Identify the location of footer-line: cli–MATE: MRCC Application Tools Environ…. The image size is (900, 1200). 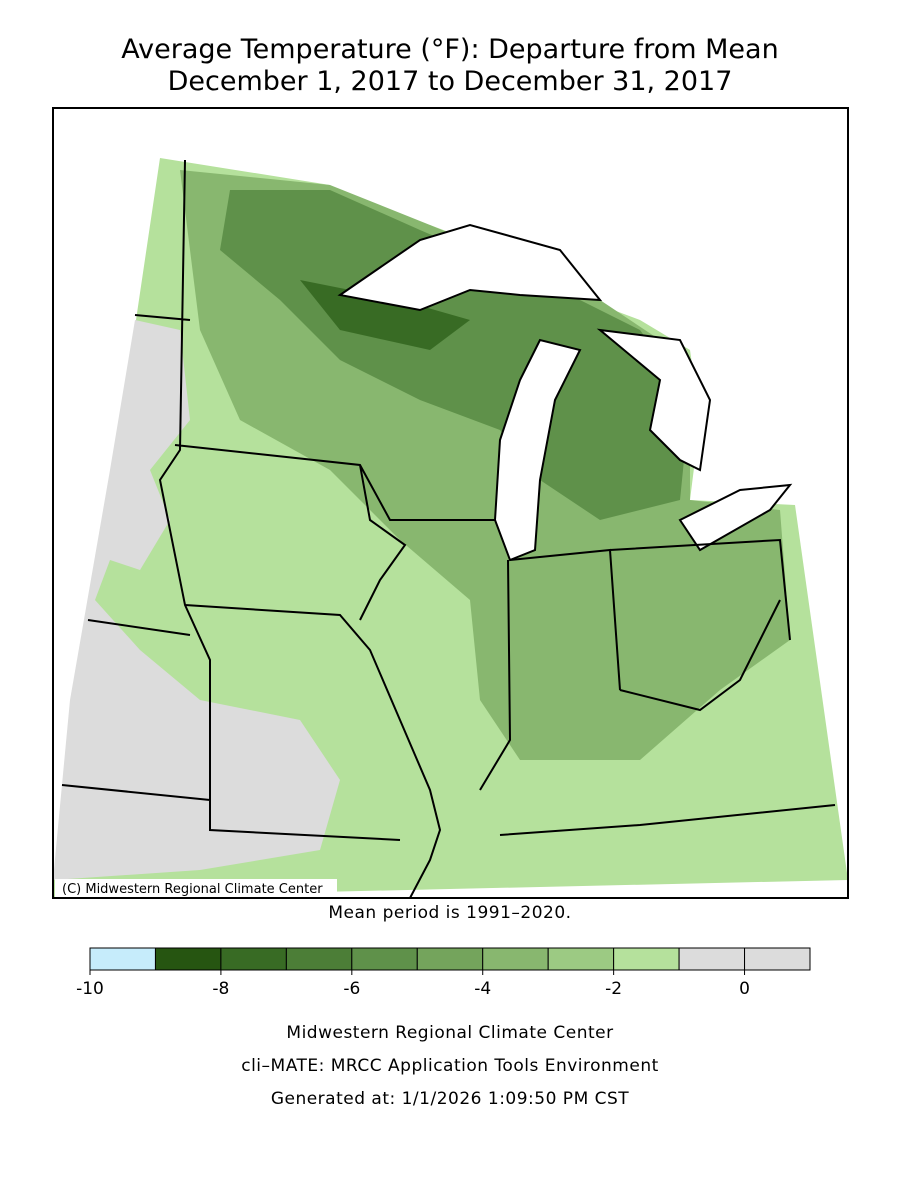
(450, 1066).